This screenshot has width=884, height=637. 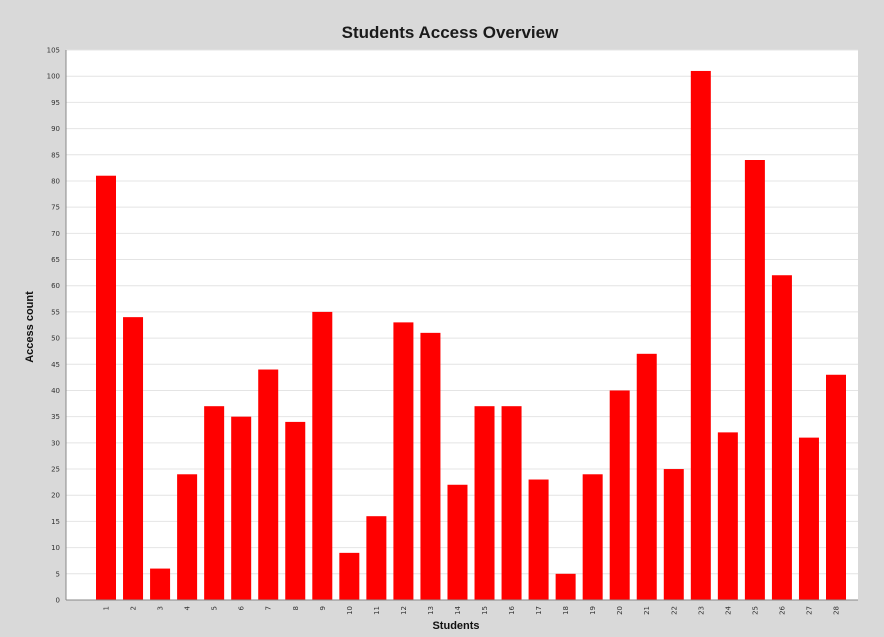 I want to click on x-tick-label: 7, so click(x=269, y=608).